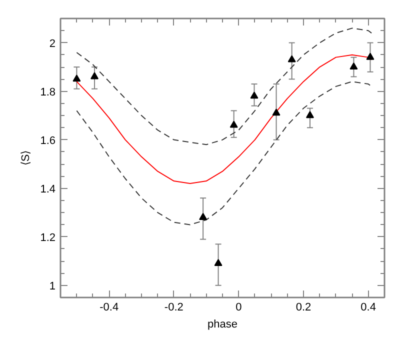  Describe the element at coordinates (52, 286) in the screenshot. I see `y-tick-label: 1` at that location.